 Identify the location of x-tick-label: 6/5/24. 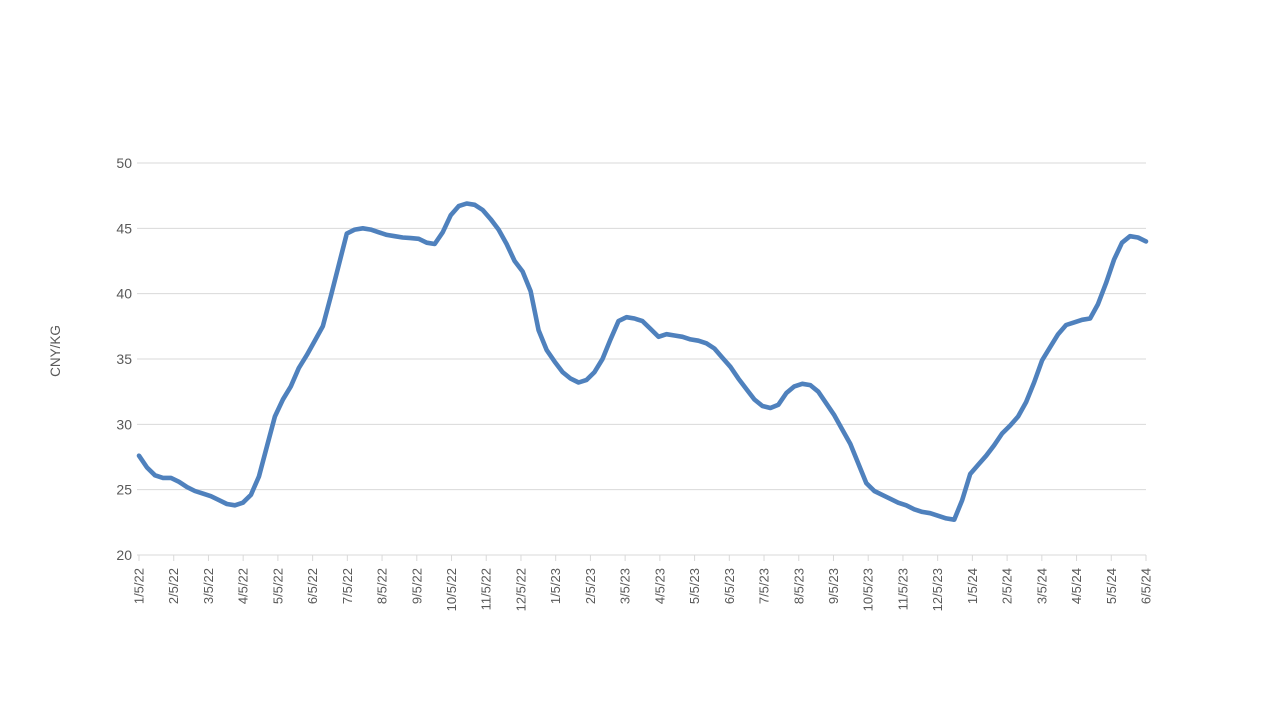
(1146, 586).